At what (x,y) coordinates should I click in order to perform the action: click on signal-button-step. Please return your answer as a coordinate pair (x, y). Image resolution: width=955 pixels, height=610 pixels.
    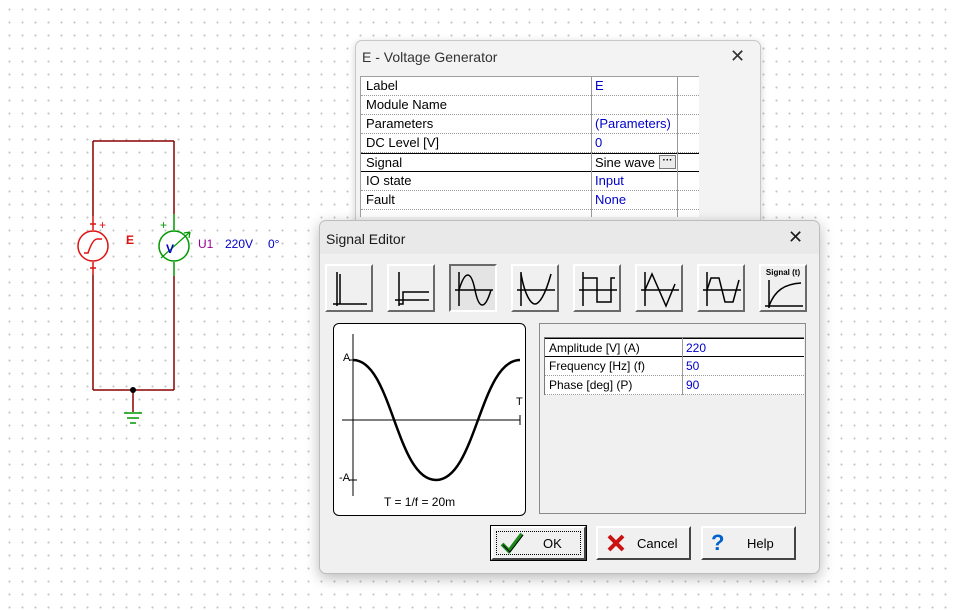
    Looking at the image, I should click on (411, 288).